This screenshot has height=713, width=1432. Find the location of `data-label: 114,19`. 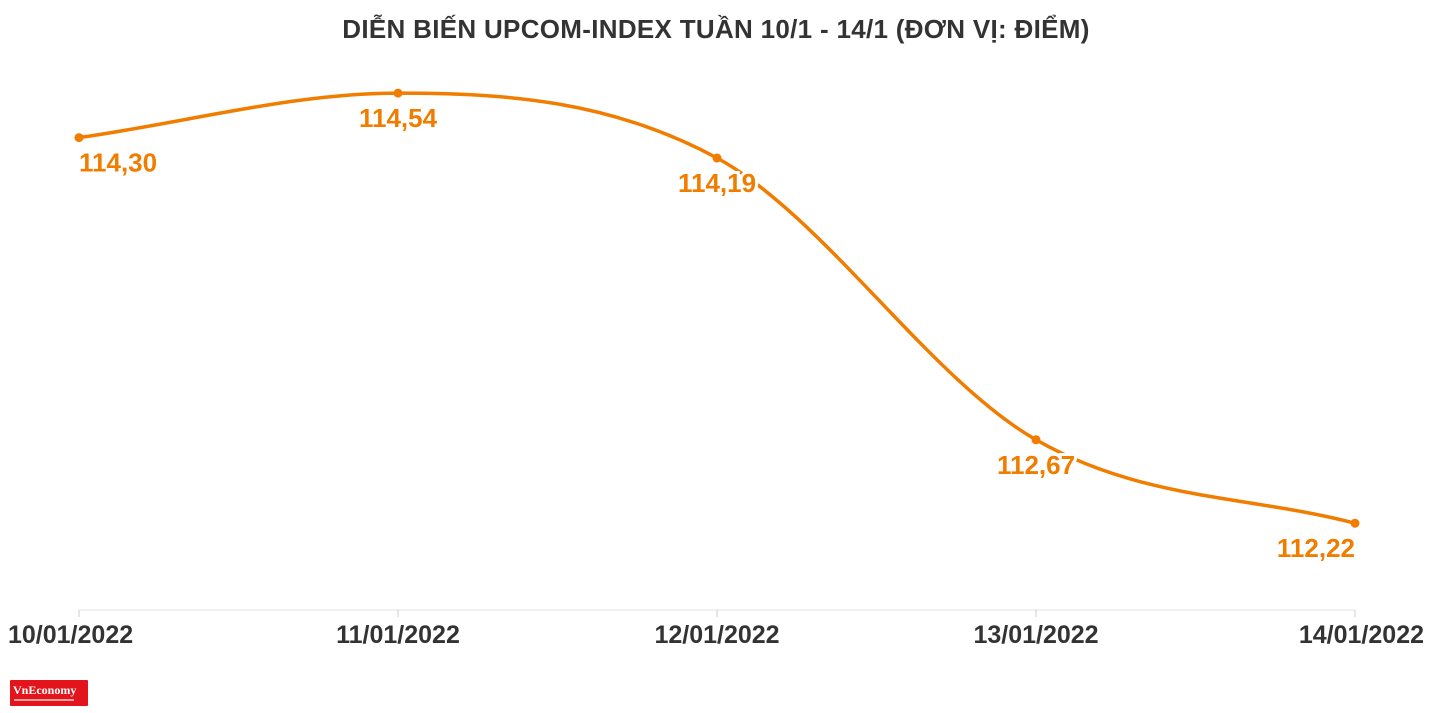

data-label: 114,19 is located at coordinates (717, 183).